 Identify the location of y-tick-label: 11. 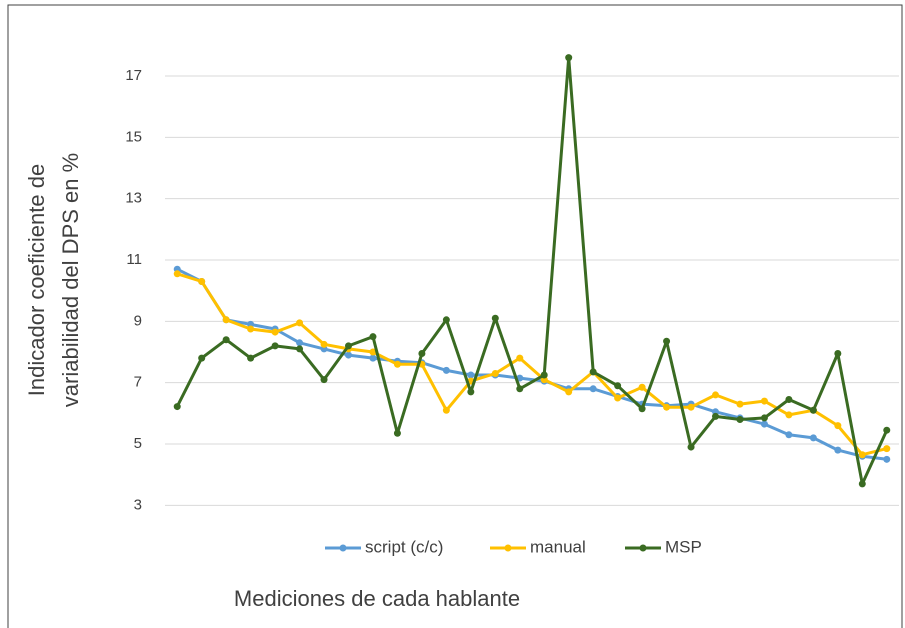
(134, 259).